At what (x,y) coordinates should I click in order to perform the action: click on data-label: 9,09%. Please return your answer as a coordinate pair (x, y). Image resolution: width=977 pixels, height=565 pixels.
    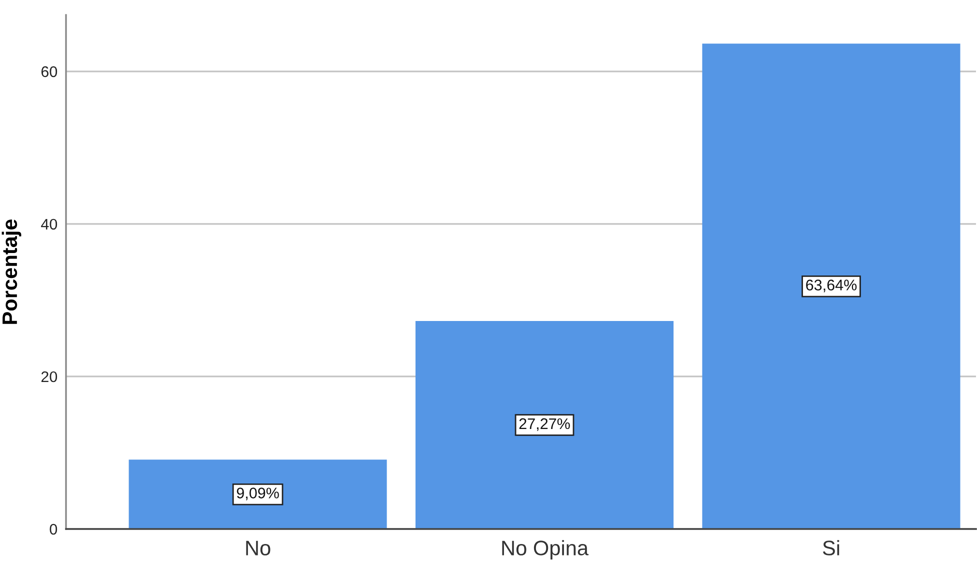
    Looking at the image, I should click on (257, 494).